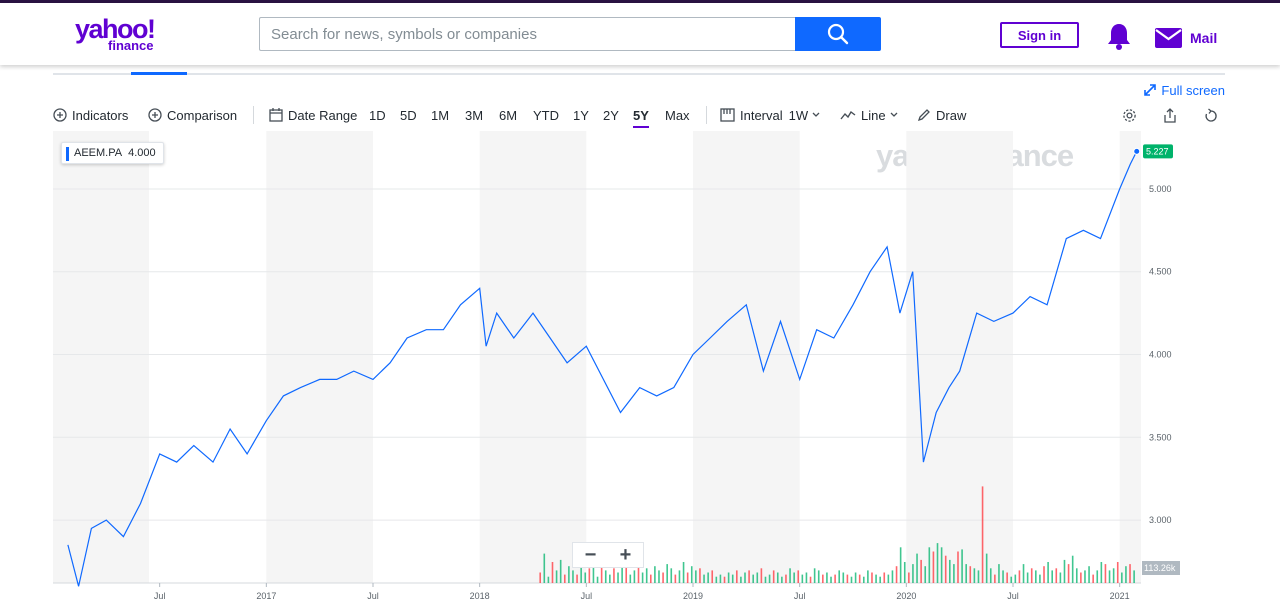 The height and width of the screenshot is (611, 1280). Describe the element at coordinates (581, 115) in the screenshot. I see `range-1y: 1Y` at that location.